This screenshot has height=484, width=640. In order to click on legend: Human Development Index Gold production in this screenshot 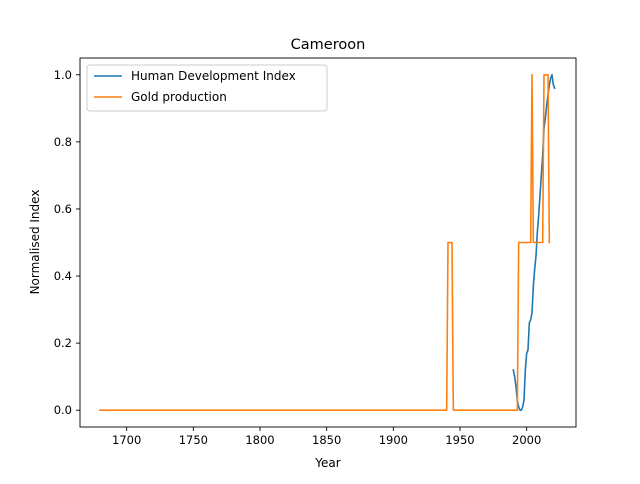, I will do `click(207, 88)`.